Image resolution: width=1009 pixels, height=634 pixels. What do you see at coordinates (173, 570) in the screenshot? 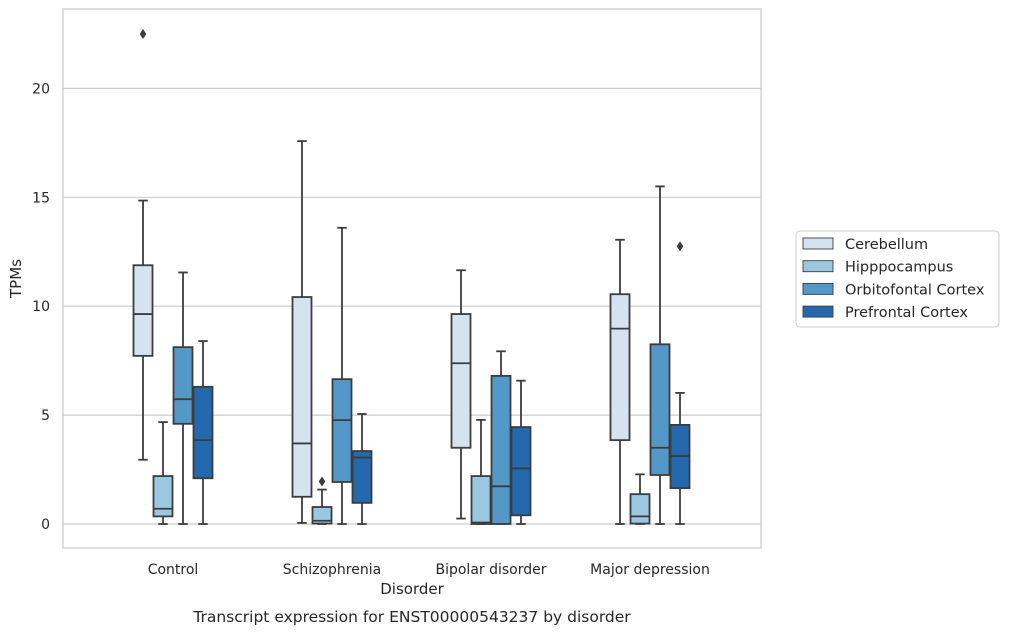
I see `x-tick-label: Control` at bounding box center [173, 570].